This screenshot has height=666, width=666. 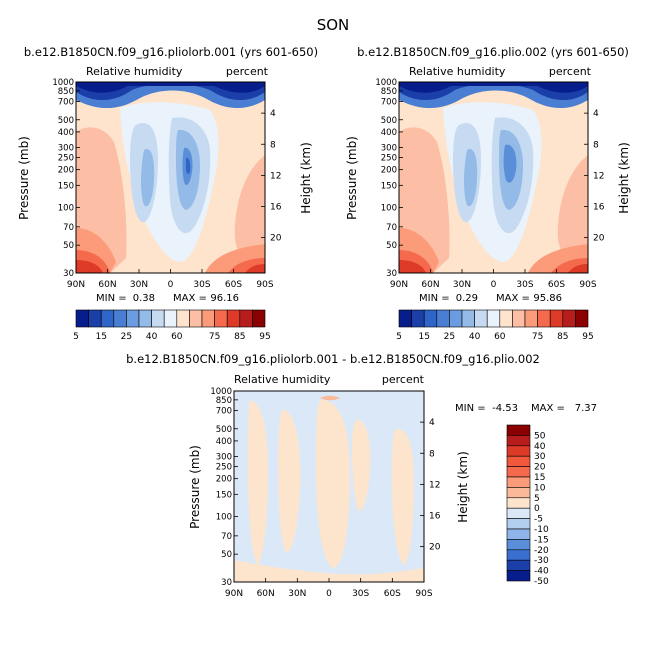 I want to click on y-tick-label: 1000, so click(x=63, y=83).